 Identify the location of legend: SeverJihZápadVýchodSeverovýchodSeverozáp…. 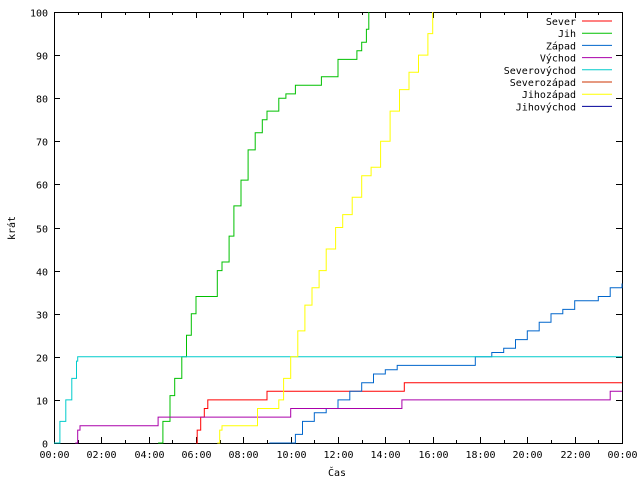
(558, 65).